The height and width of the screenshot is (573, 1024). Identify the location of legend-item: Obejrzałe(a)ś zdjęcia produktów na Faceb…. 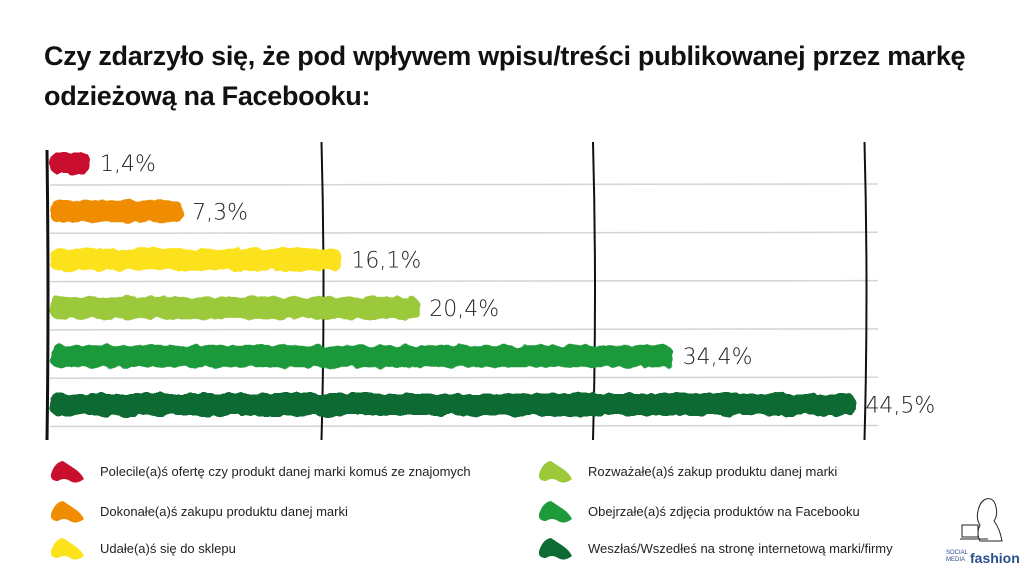
(698, 511).